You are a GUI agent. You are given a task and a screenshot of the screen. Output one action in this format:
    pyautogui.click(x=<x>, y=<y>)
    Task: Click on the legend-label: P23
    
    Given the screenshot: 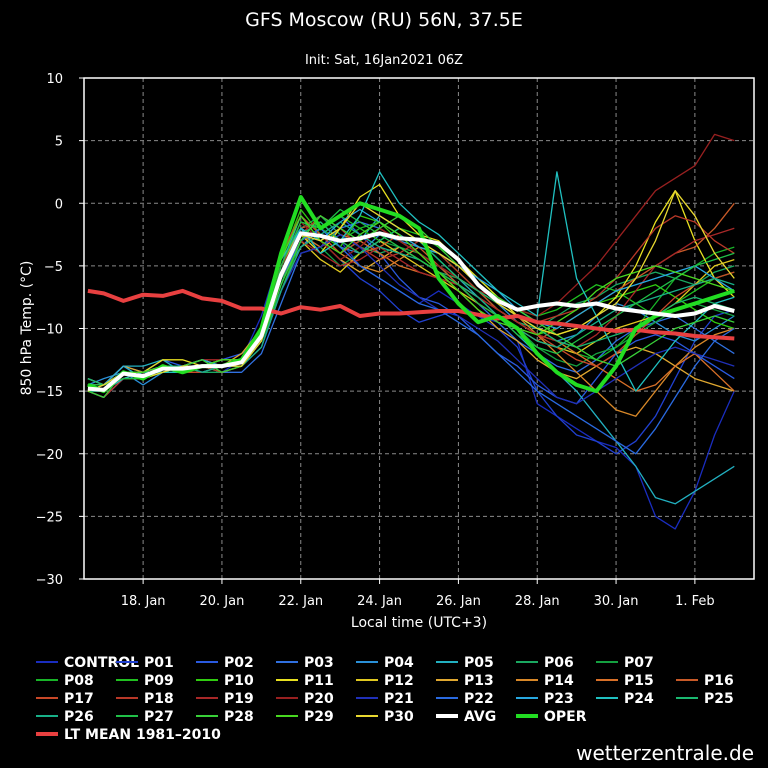 What is the action you would take?
    pyautogui.click(x=559, y=699)
    